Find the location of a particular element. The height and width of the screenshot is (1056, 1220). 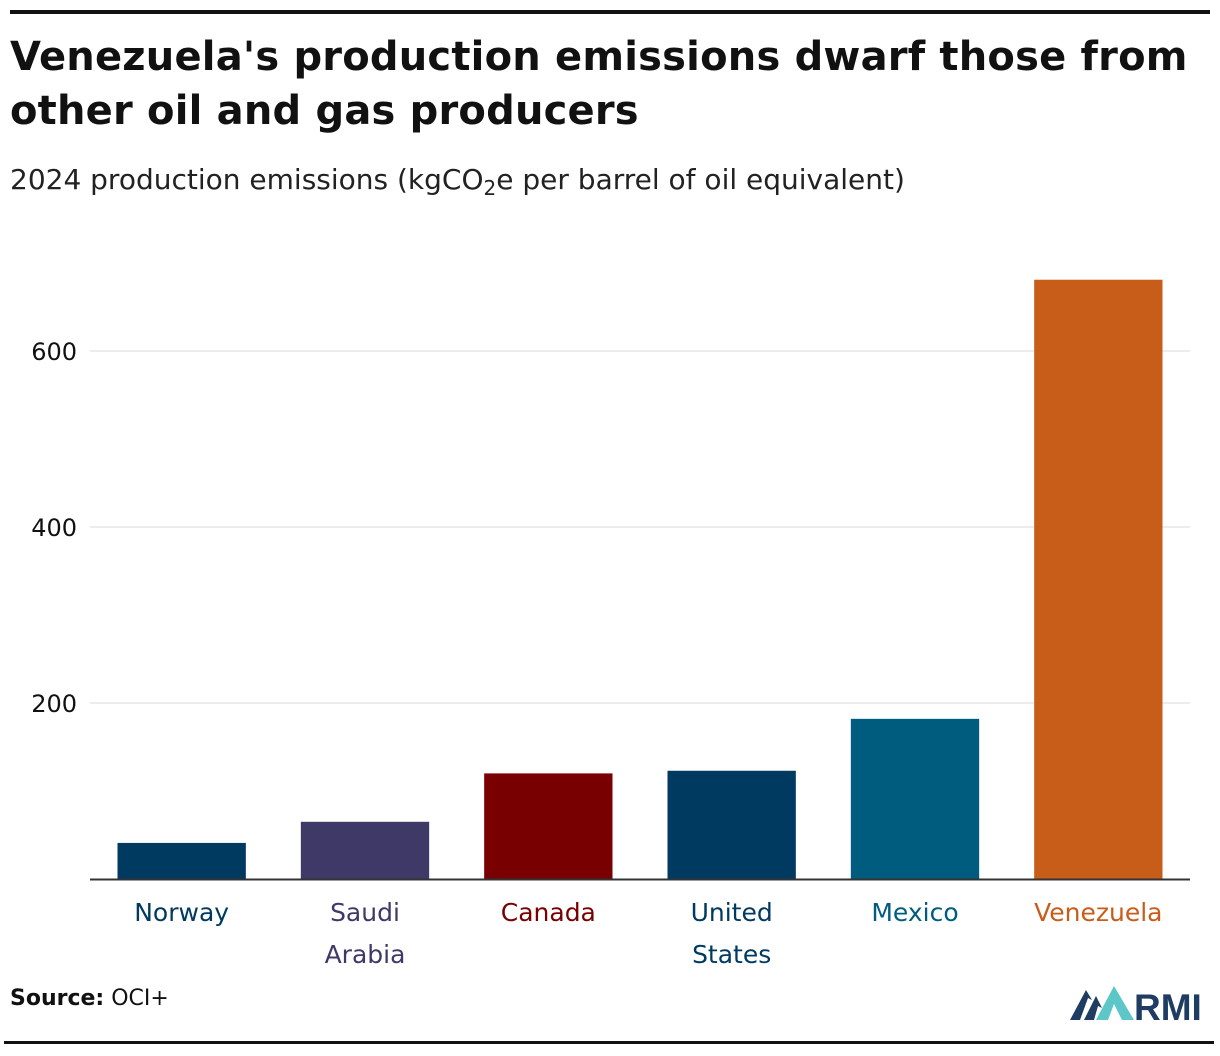

x-label-united-states-line-2: States is located at coordinates (731, 954).